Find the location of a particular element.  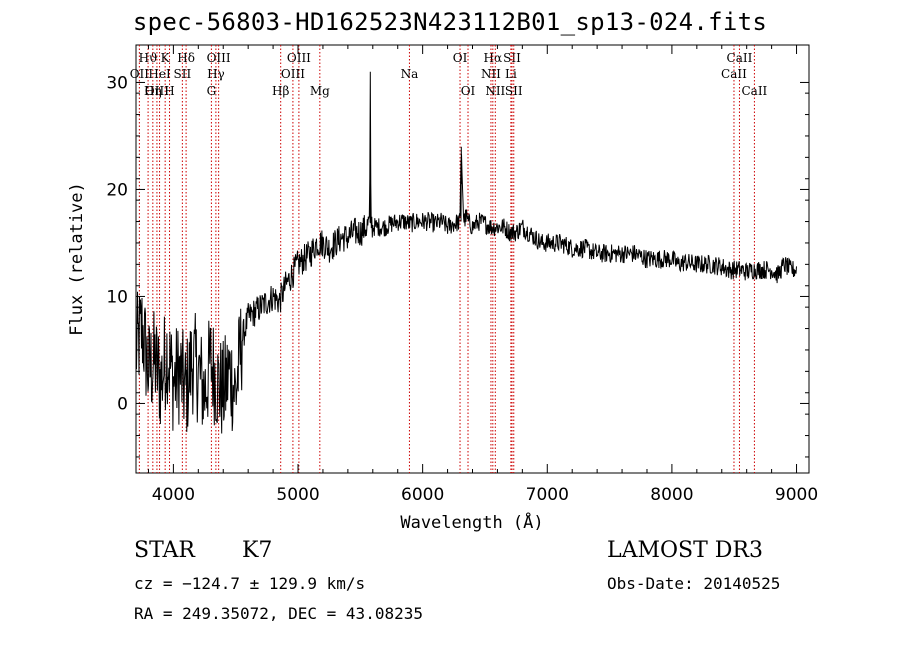

spectral-line-label: Li is located at coordinates (511, 74).